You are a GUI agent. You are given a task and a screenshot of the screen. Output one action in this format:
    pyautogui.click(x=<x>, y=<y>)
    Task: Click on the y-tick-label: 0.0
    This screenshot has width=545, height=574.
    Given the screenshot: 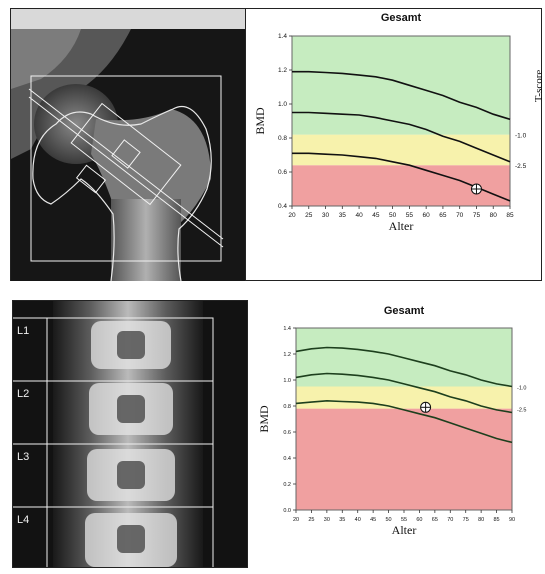 What is the action you would take?
    pyautogui.click(x=287, y=511)
    